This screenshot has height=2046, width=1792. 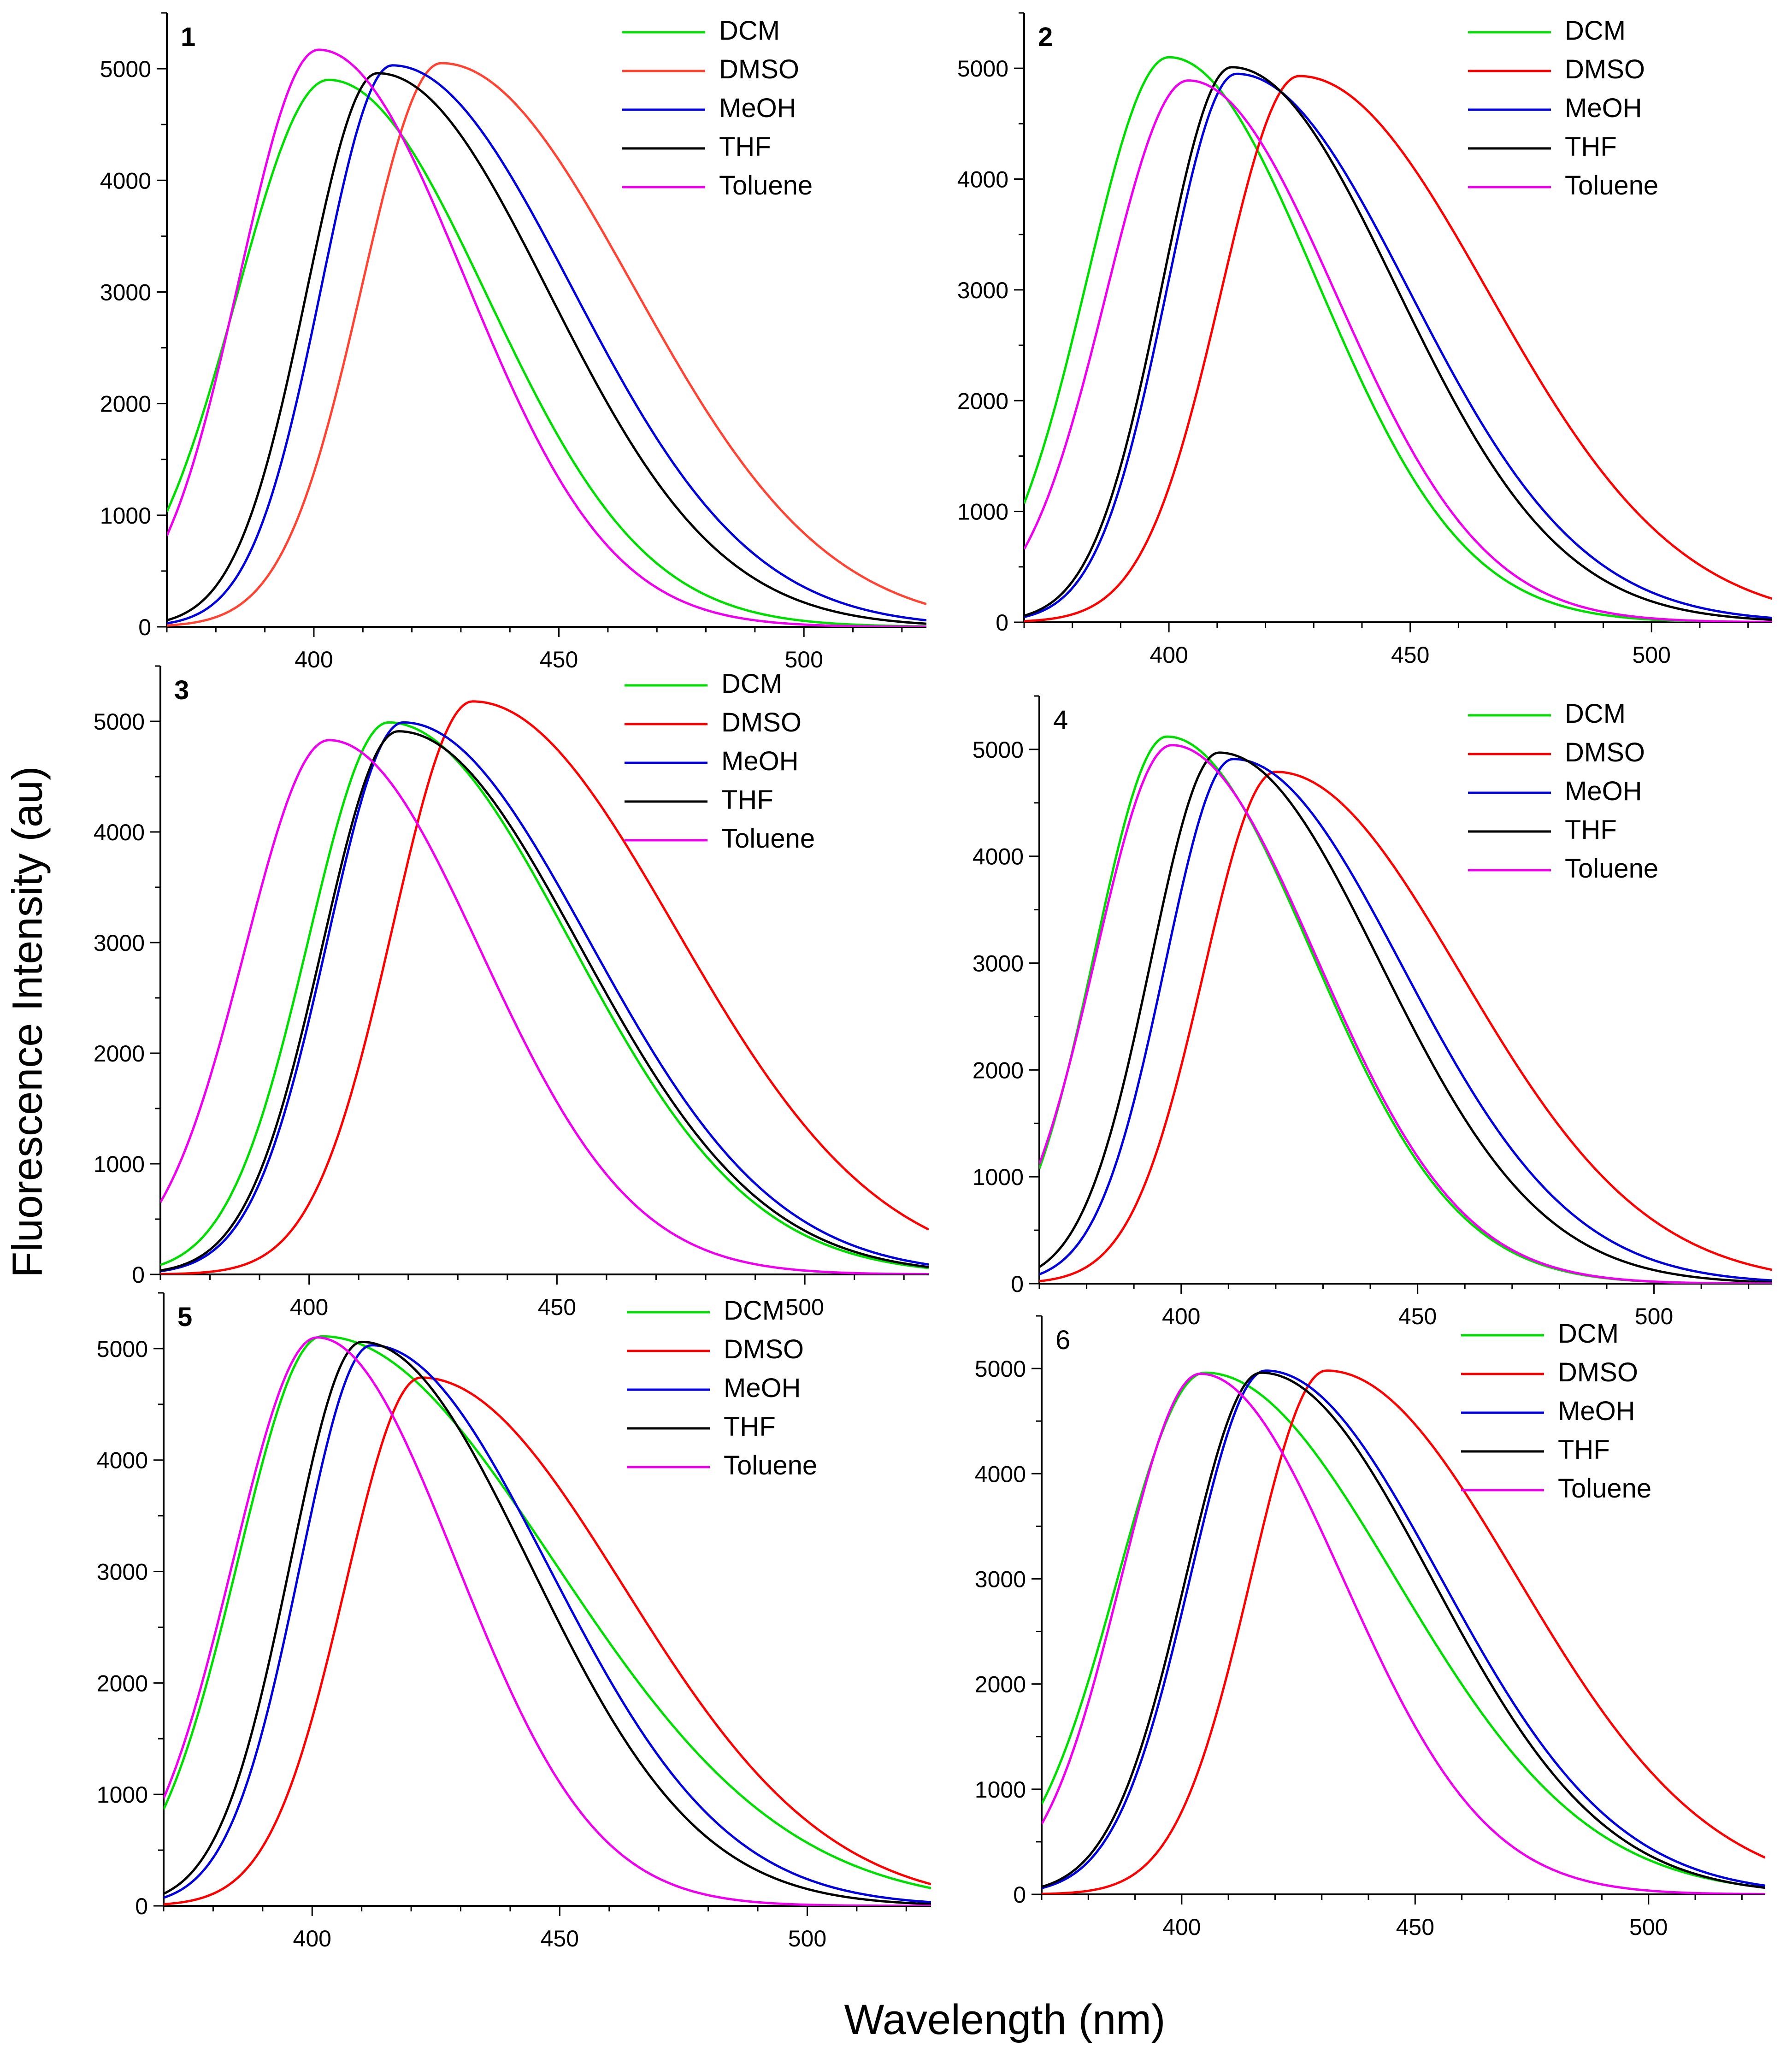 What do you see at coordinates (28, 1022) in the screenshot?
I see `y-axis-title: Fluorescence Intensity (au)` at bounding box center [28, 1022].